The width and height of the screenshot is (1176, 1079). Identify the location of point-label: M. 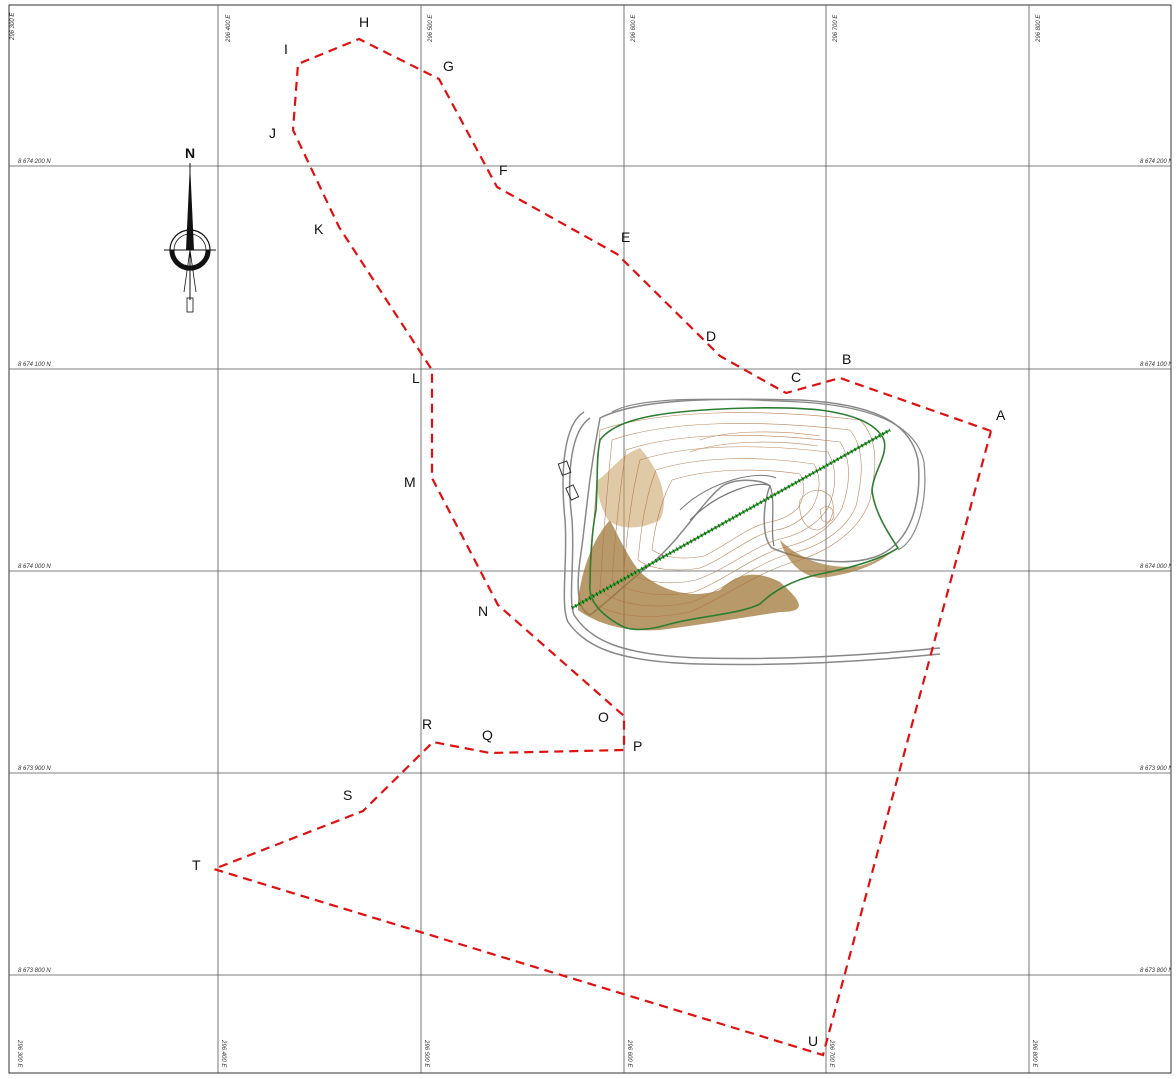
(410, 482).